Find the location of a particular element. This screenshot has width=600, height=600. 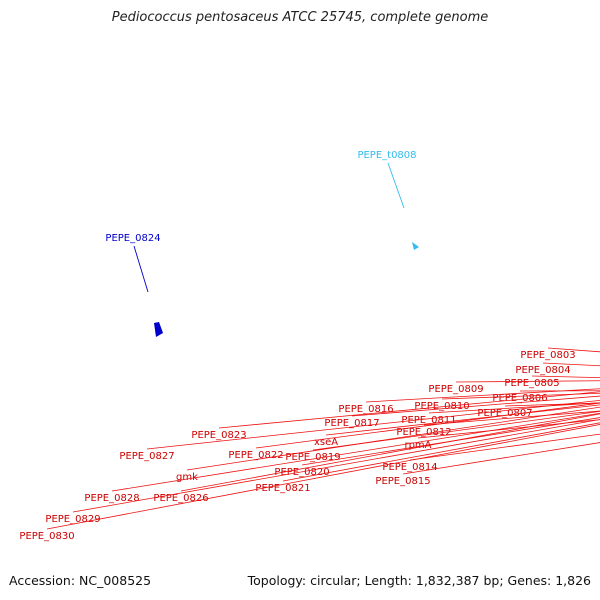

gene-label: PEPE_0826 is located at coordinates (180, 498).